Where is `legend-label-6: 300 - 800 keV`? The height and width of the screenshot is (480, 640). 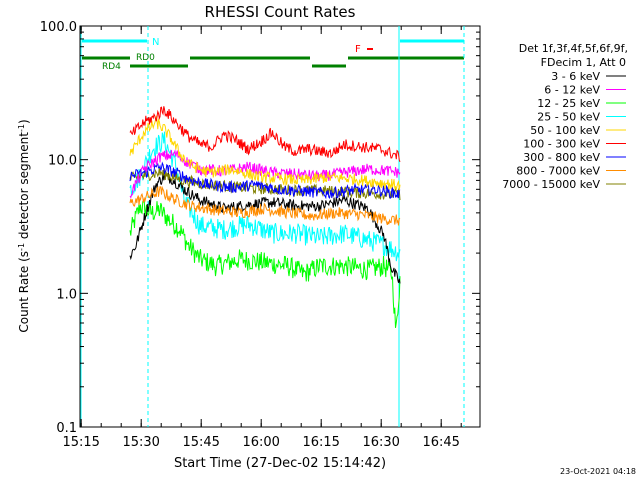 legend-label-6: 300 - 800 keV is located at coordinates (561, 157).